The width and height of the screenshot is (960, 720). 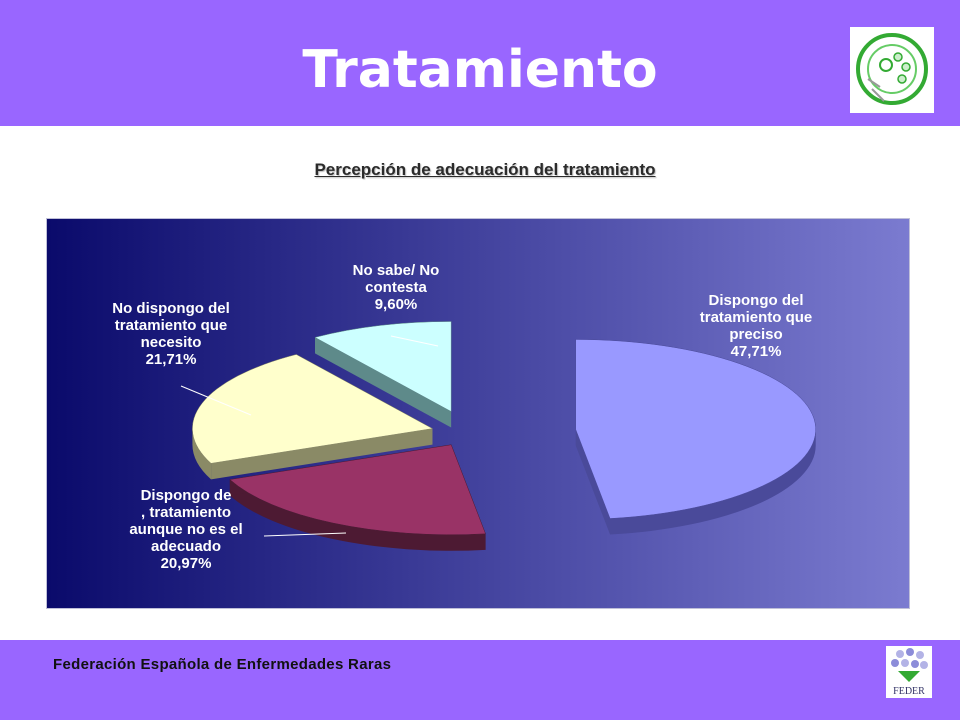 I want to click on feder-logo-icon: FEDER, so click(x=909, y=672).